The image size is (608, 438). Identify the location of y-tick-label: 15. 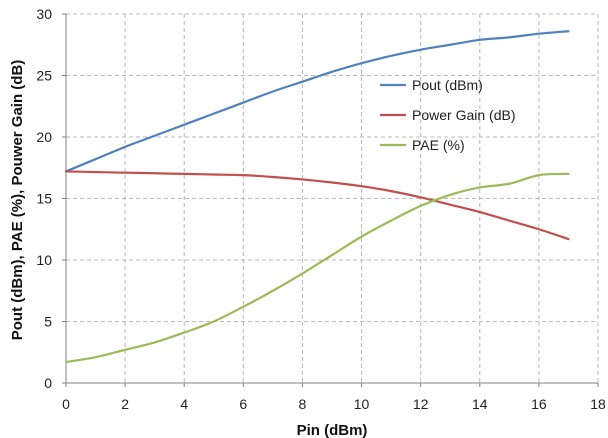
(44, 199).